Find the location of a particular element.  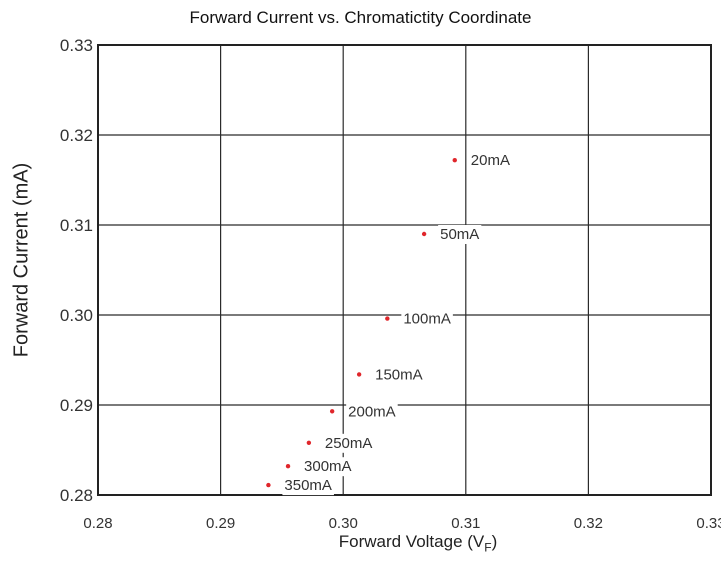

x-axis-label-subscript: F is located at coordinates (488, 547).